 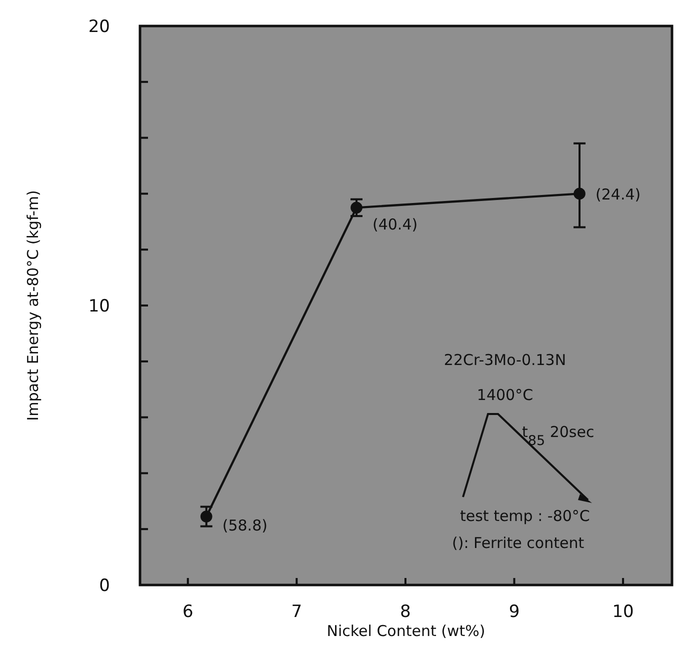 What do you see at coordinates (618, 195) in the screenshot?
I see `annotation: (24.4)` at bounding box center [618, 195].